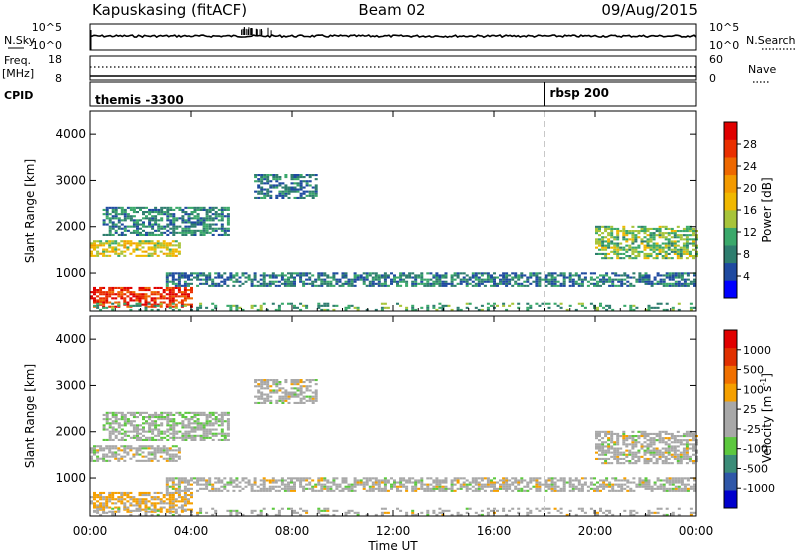  Describe the element at coordinates (292, 189) in the screenshot. I see `power-cell-5-1979` at that location.